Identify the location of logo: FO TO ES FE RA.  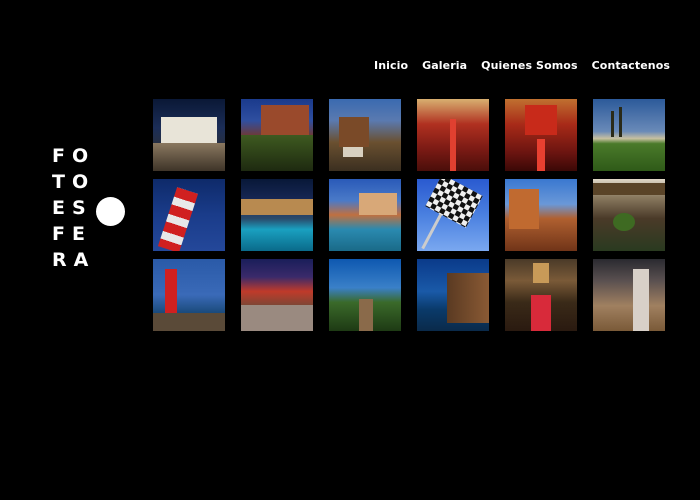
(92, 211).